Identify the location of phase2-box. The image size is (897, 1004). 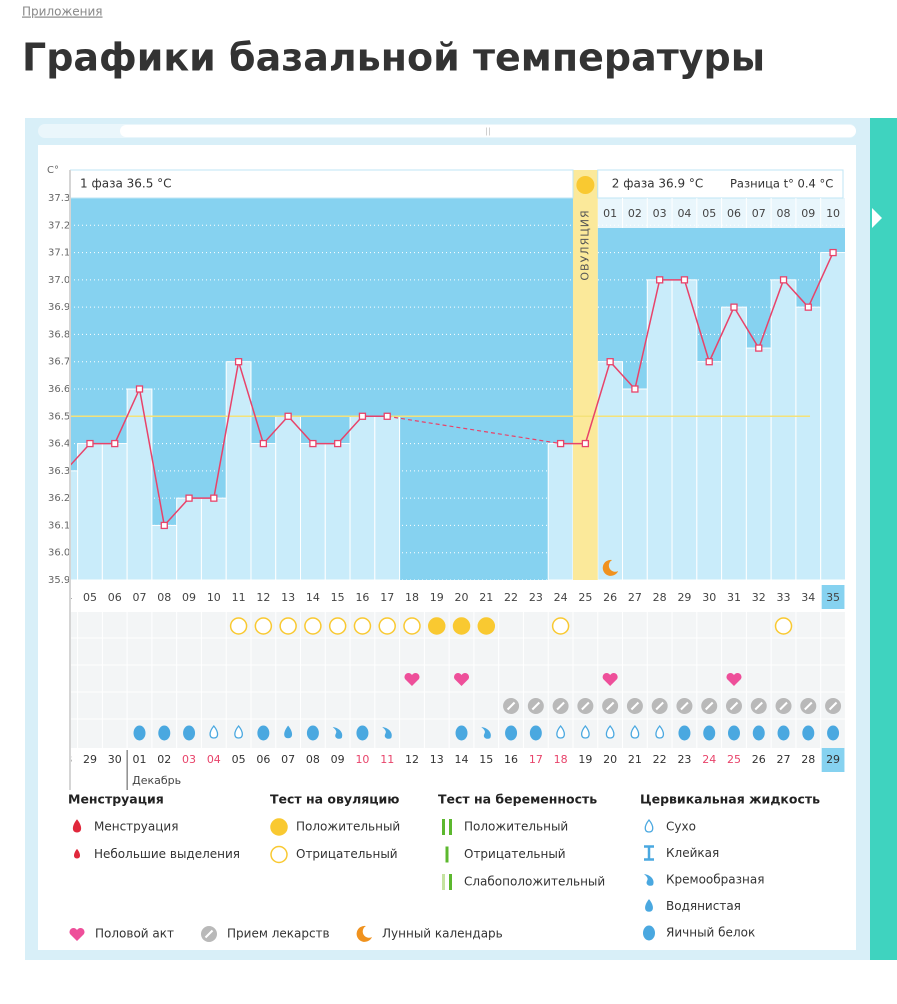
(720, 184).